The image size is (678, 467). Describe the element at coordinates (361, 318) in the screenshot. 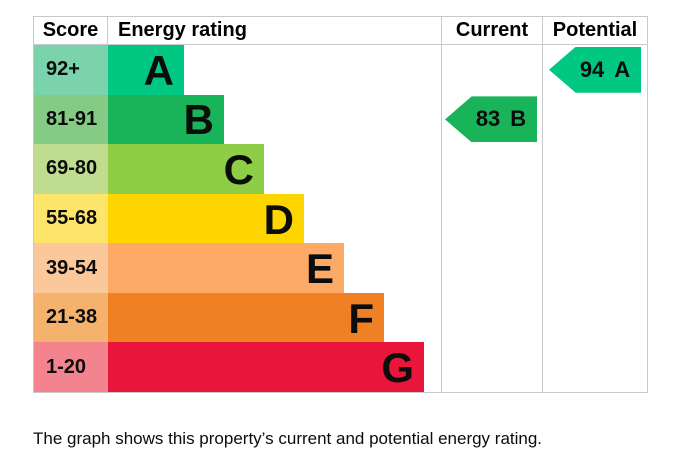

I see `band-letter: F` at that location.